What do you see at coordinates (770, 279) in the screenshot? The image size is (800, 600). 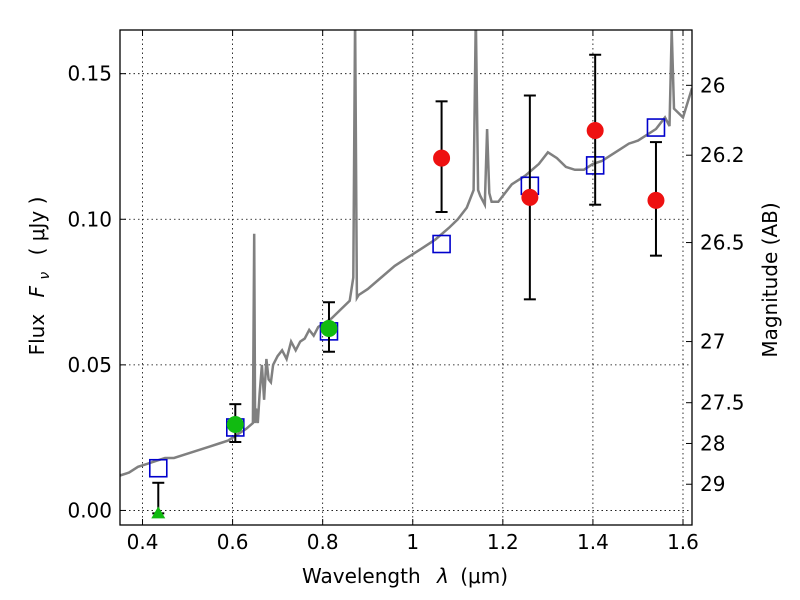 I see `y2-axis-label: Magnitude (AB)` at bounding box center [770, 279].